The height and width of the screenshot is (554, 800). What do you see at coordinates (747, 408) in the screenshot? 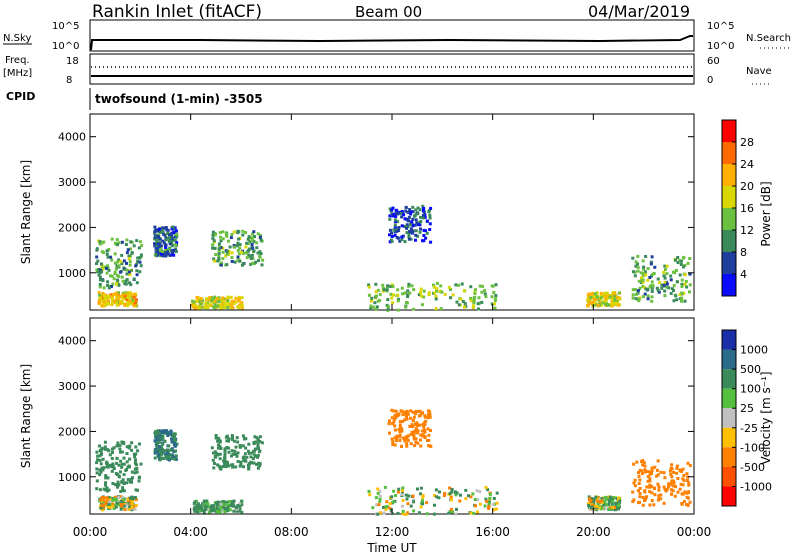
I see `colorbar-tick-label: 25` at bounding box center [747, 408].